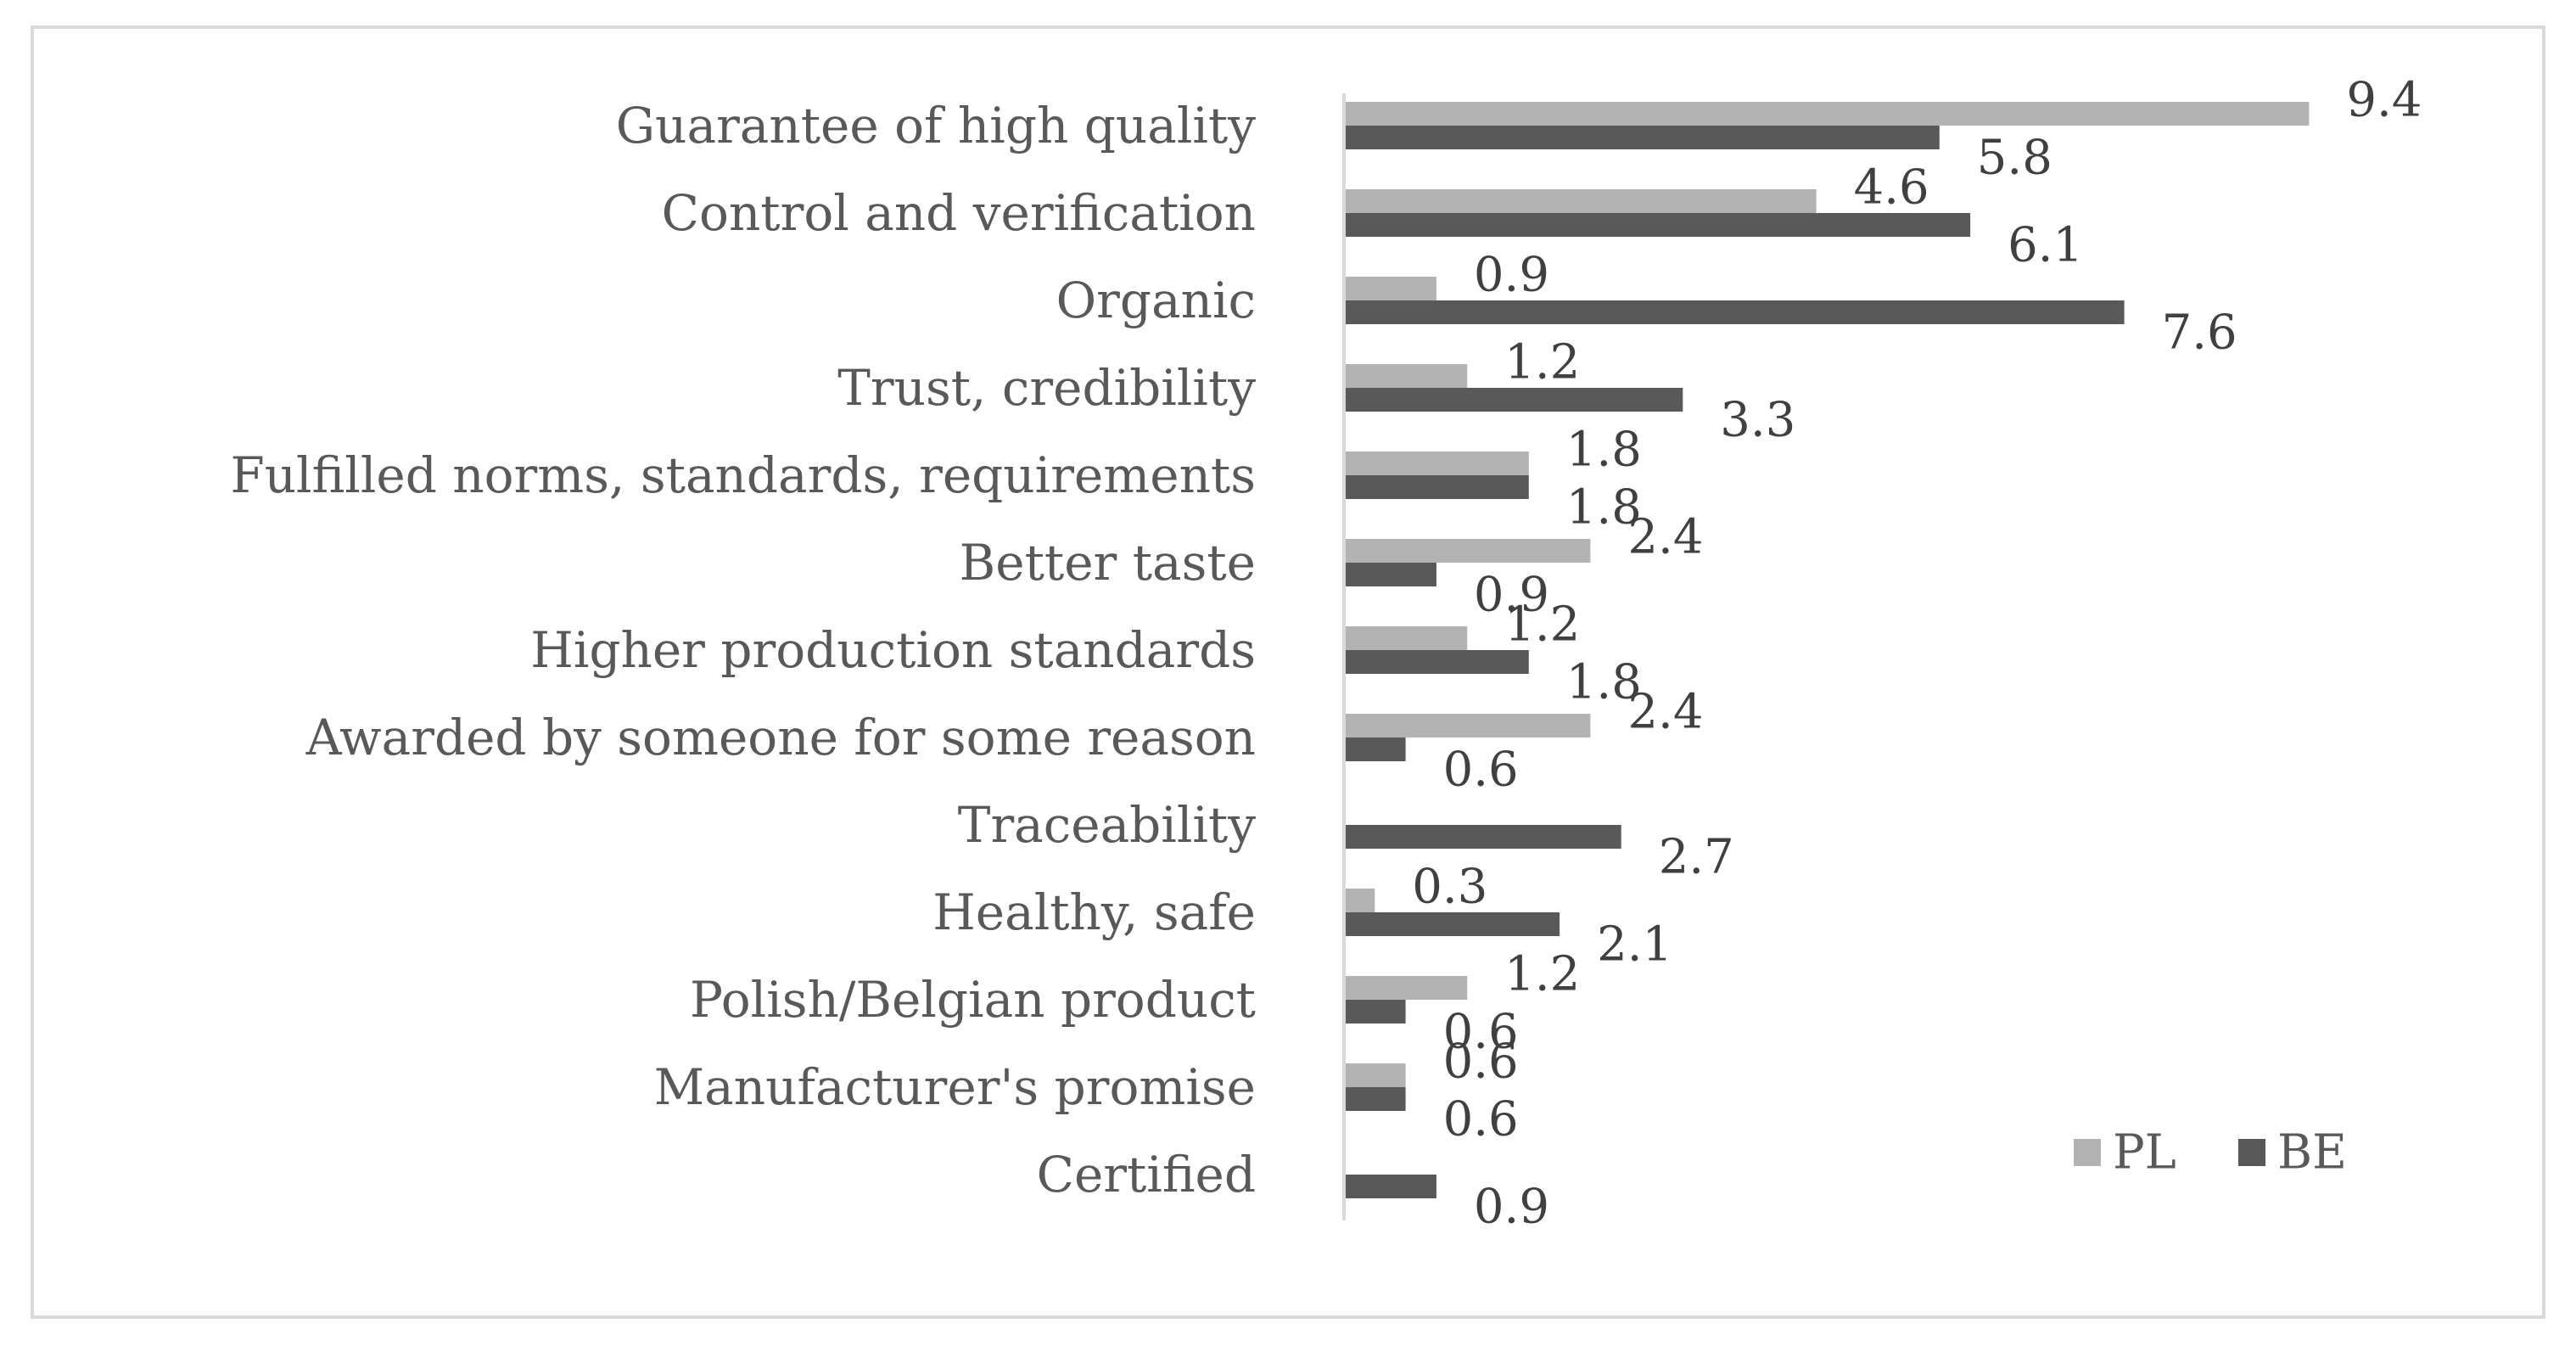 The width and height of the screenshot is (2576, 1346). I want to click on value-label-pl-organic: 0.9, so click(1511, 275).